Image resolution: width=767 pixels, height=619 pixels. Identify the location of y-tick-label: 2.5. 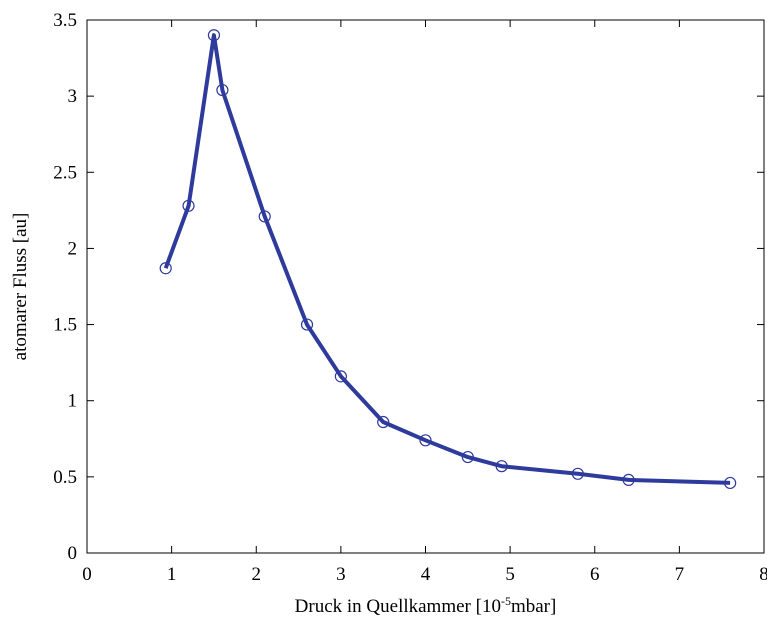
(65, 172).